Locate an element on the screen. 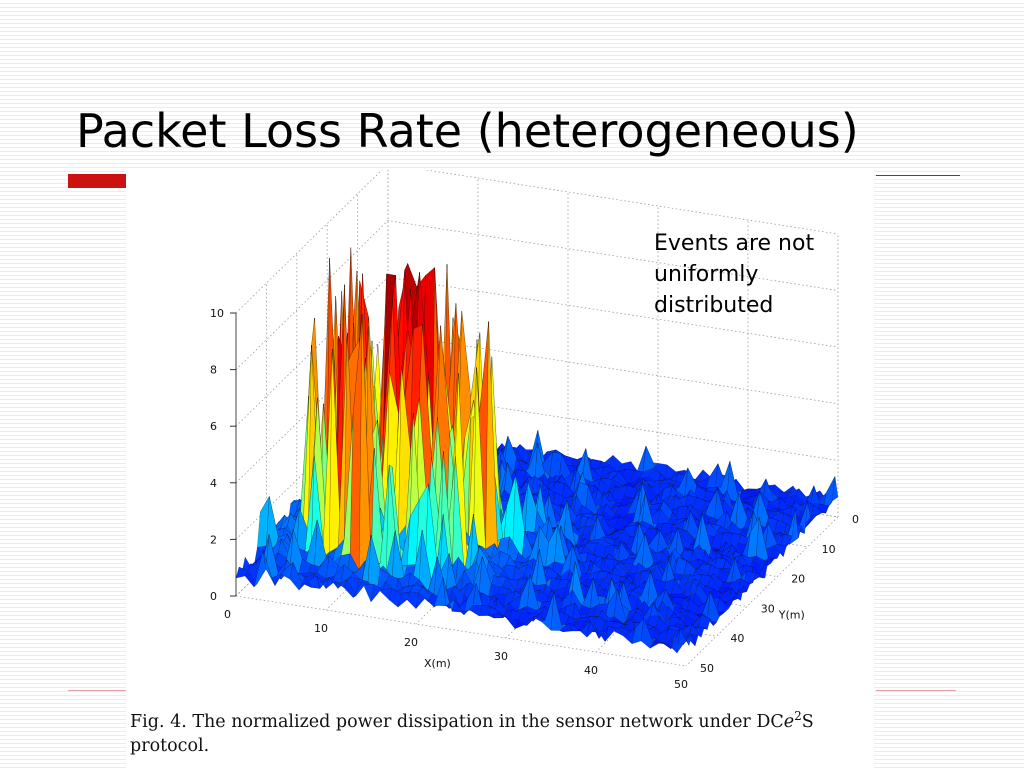 This screenshot has height=768, width=1024. annotation: Events are not uniformly distributed is located at coordinates (764, 274).